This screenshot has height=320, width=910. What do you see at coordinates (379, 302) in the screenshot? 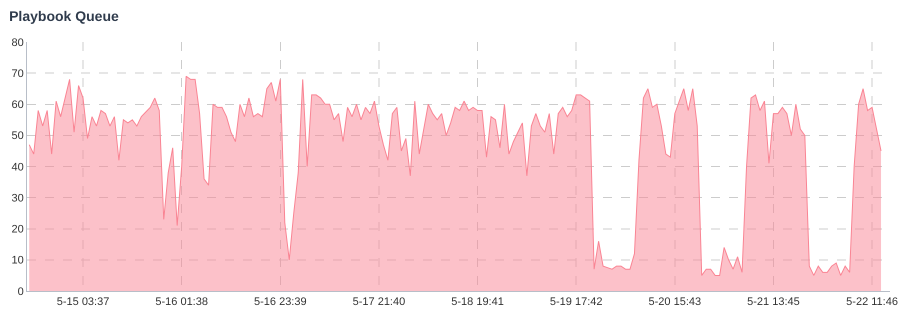
I see `x-tick-label: 5-17 21:40` at bounding box center [379, 302].